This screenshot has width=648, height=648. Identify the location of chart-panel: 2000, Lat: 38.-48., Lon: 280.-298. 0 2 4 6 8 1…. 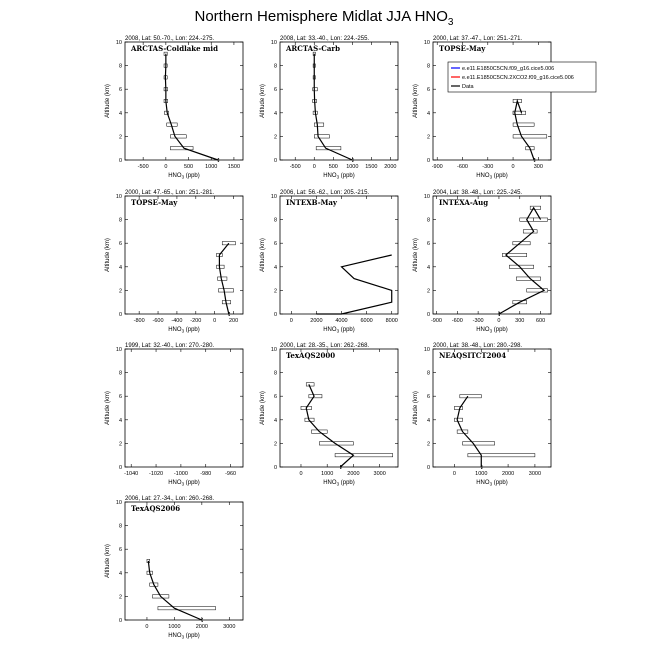
(482, 415).